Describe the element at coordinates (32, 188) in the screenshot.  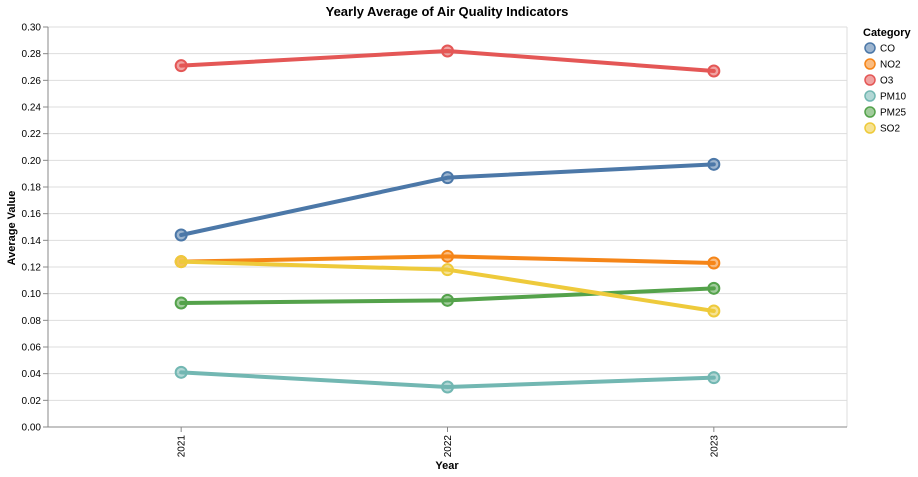
I see `y-tick-label: 0.18` at that location.